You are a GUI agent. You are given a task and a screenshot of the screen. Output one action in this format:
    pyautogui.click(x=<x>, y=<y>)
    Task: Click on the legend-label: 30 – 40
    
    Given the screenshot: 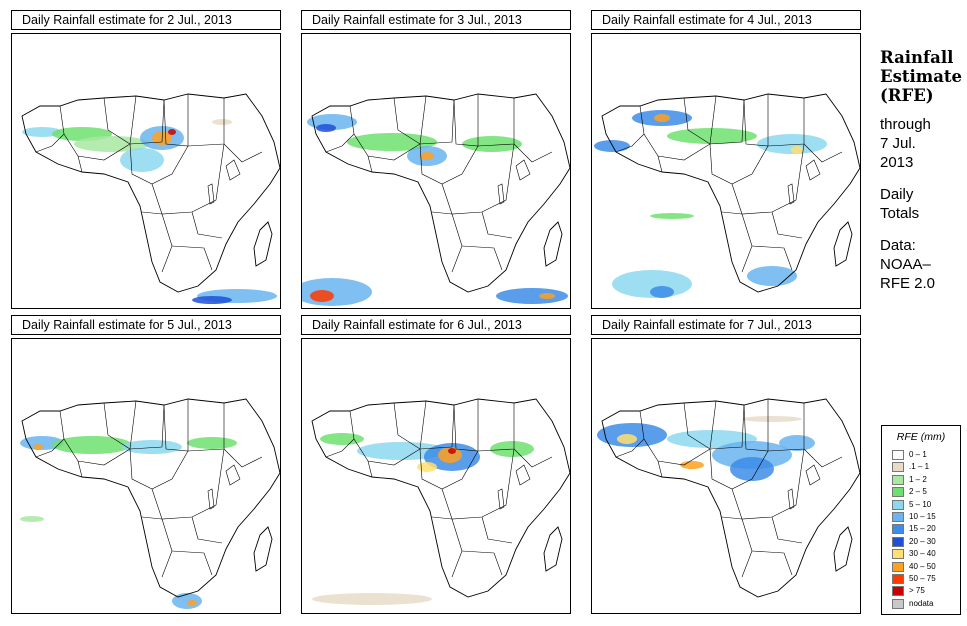 What is the action you would take?
    pyautogui.click(x=922, y=554)
    